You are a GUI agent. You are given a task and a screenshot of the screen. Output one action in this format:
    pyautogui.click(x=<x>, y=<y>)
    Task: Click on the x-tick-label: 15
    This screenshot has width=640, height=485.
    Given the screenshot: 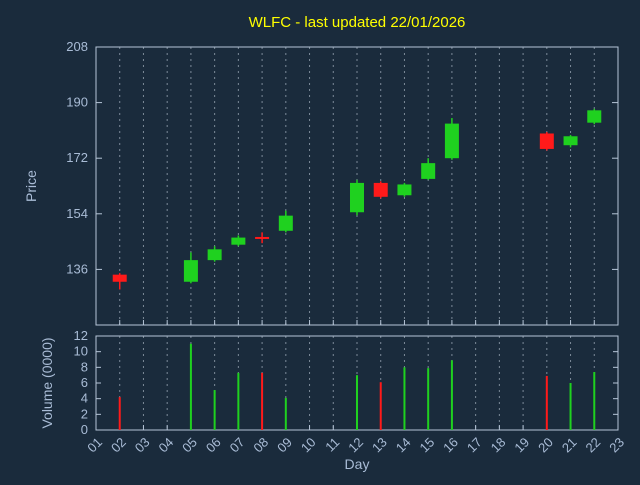 What is the action you would take?
    pyautogui.click(x=426, y=445)
    